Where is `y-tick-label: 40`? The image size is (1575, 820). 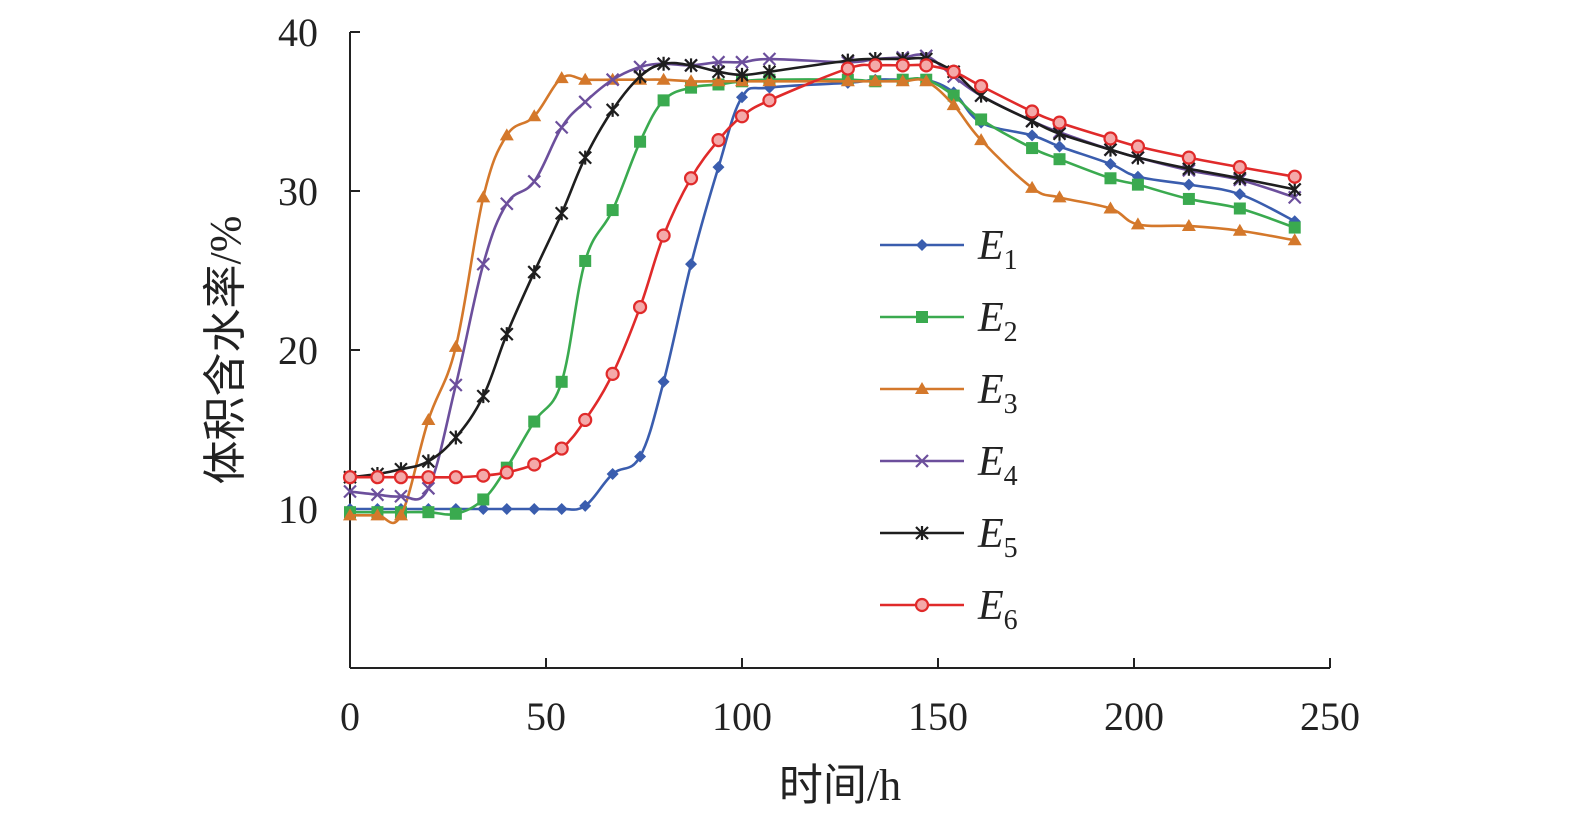
y-tick-label: 40 is located at coordinates (298, 32).